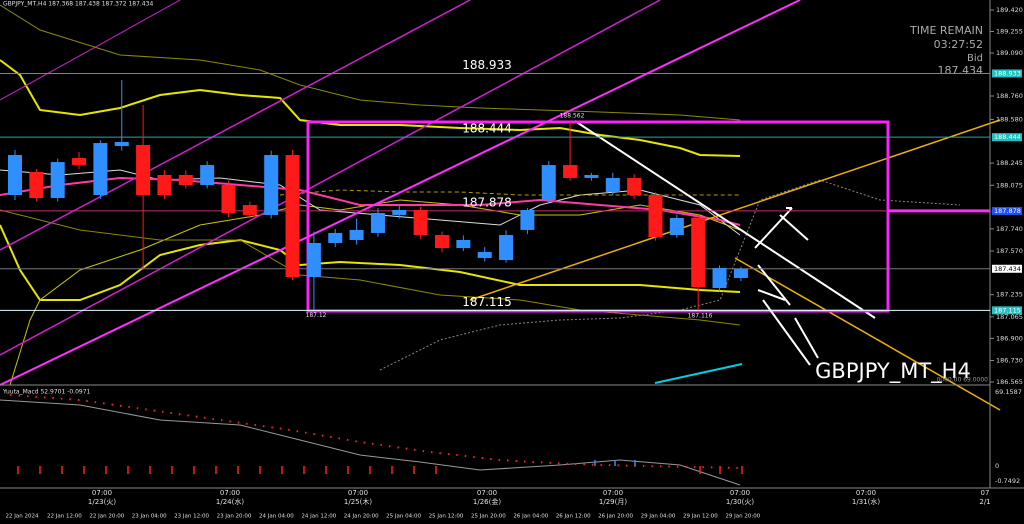 The height and width of the screenshot is (524, 1024). I want to click on y-tick-label: 186.730, so click(1009, 361).